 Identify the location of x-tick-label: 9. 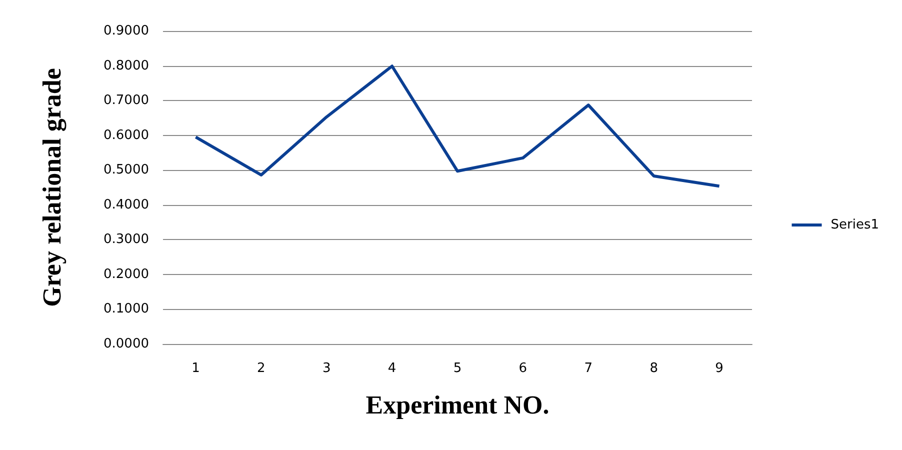
(719, 368).